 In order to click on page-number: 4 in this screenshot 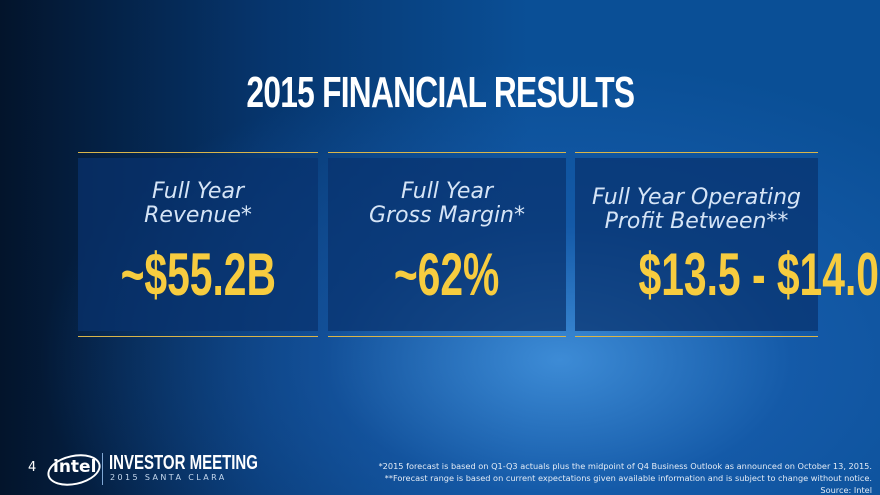, I will do `click(32, 467)`.